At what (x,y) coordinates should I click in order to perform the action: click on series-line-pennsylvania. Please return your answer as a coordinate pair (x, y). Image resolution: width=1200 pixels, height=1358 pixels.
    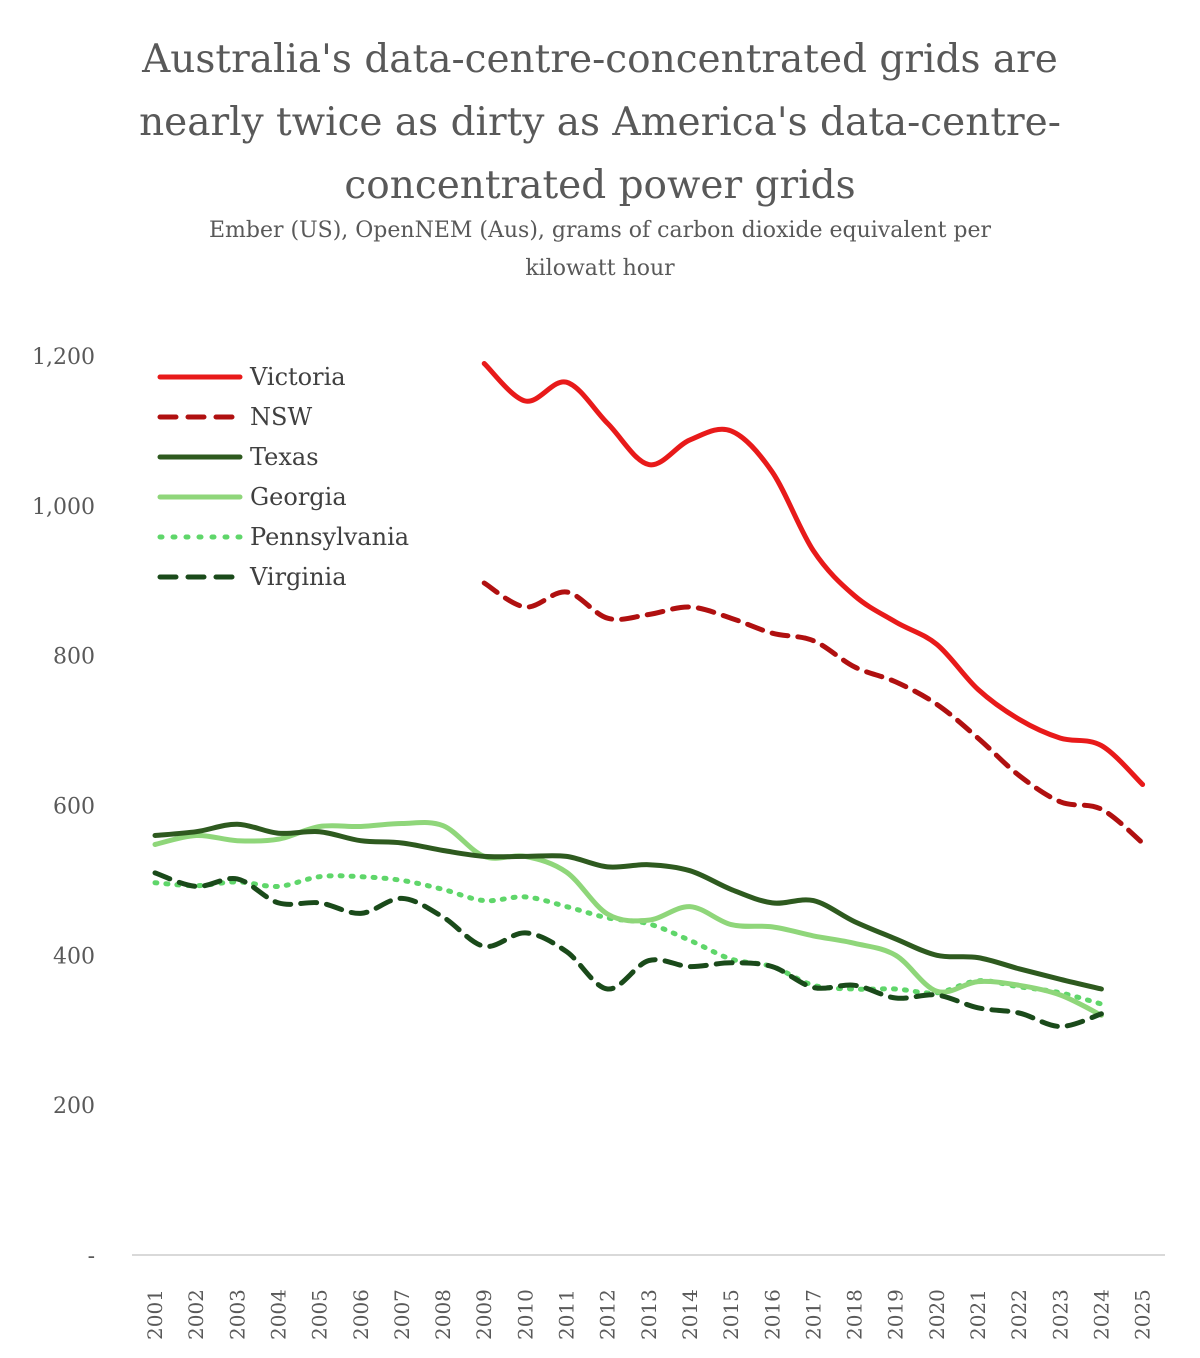
    Looking at the image, I should click on (628, 940).